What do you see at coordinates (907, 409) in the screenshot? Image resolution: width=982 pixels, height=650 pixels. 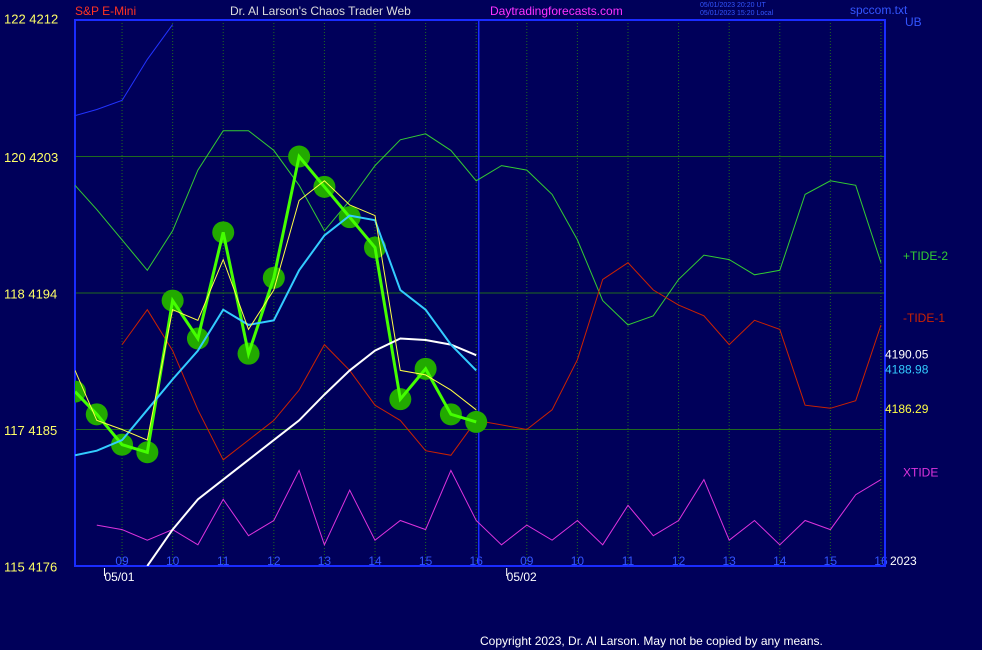 I see `end-value-label: 4186.29` at bounding box center [907, 409].